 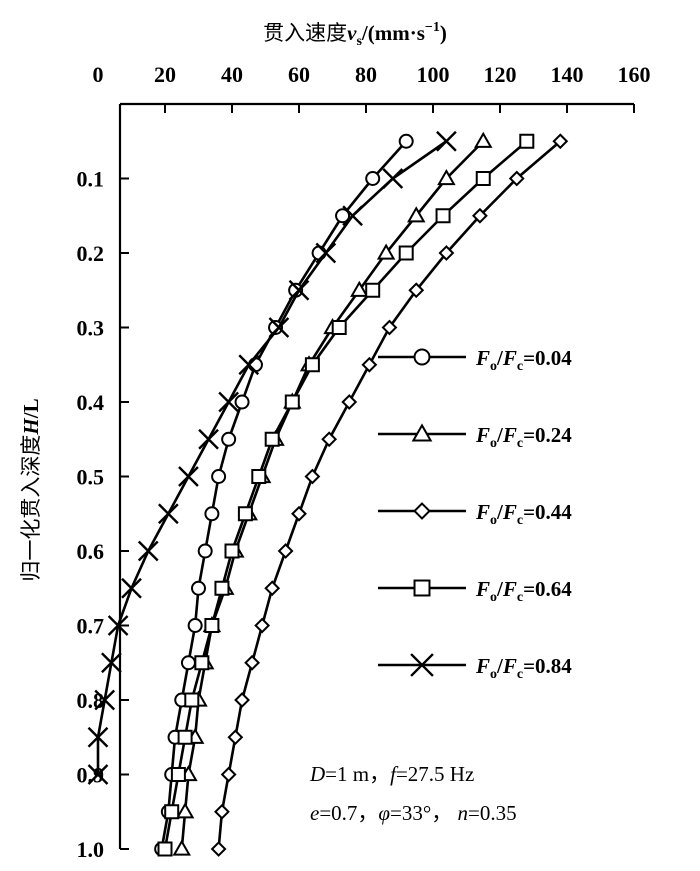 What do you see at coordinates (91, 551) in the screenshot?
I see `y-tick-label-0.6: 0.6` at bounding box center [91, 551].